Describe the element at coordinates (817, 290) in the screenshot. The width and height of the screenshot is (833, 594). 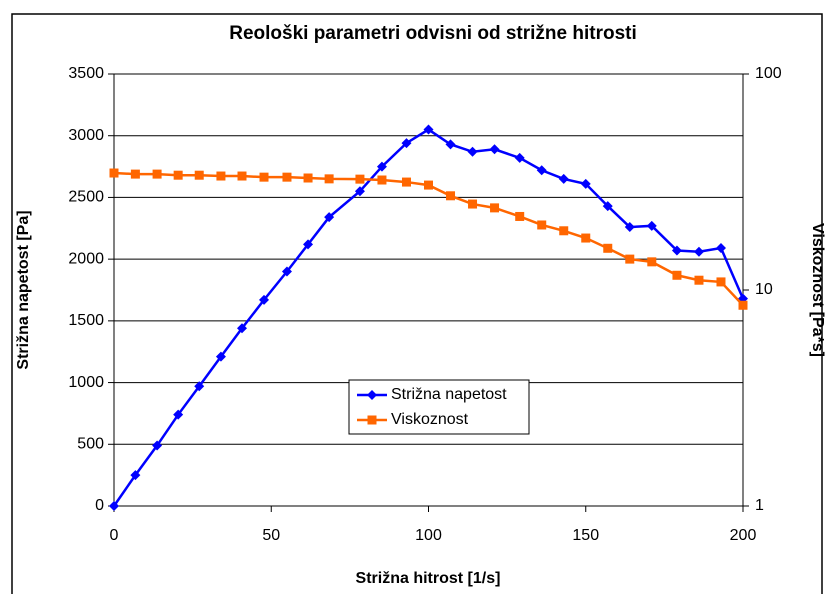
I see `y2-axis-label: Viskoznost [Pa*s]` at that location.